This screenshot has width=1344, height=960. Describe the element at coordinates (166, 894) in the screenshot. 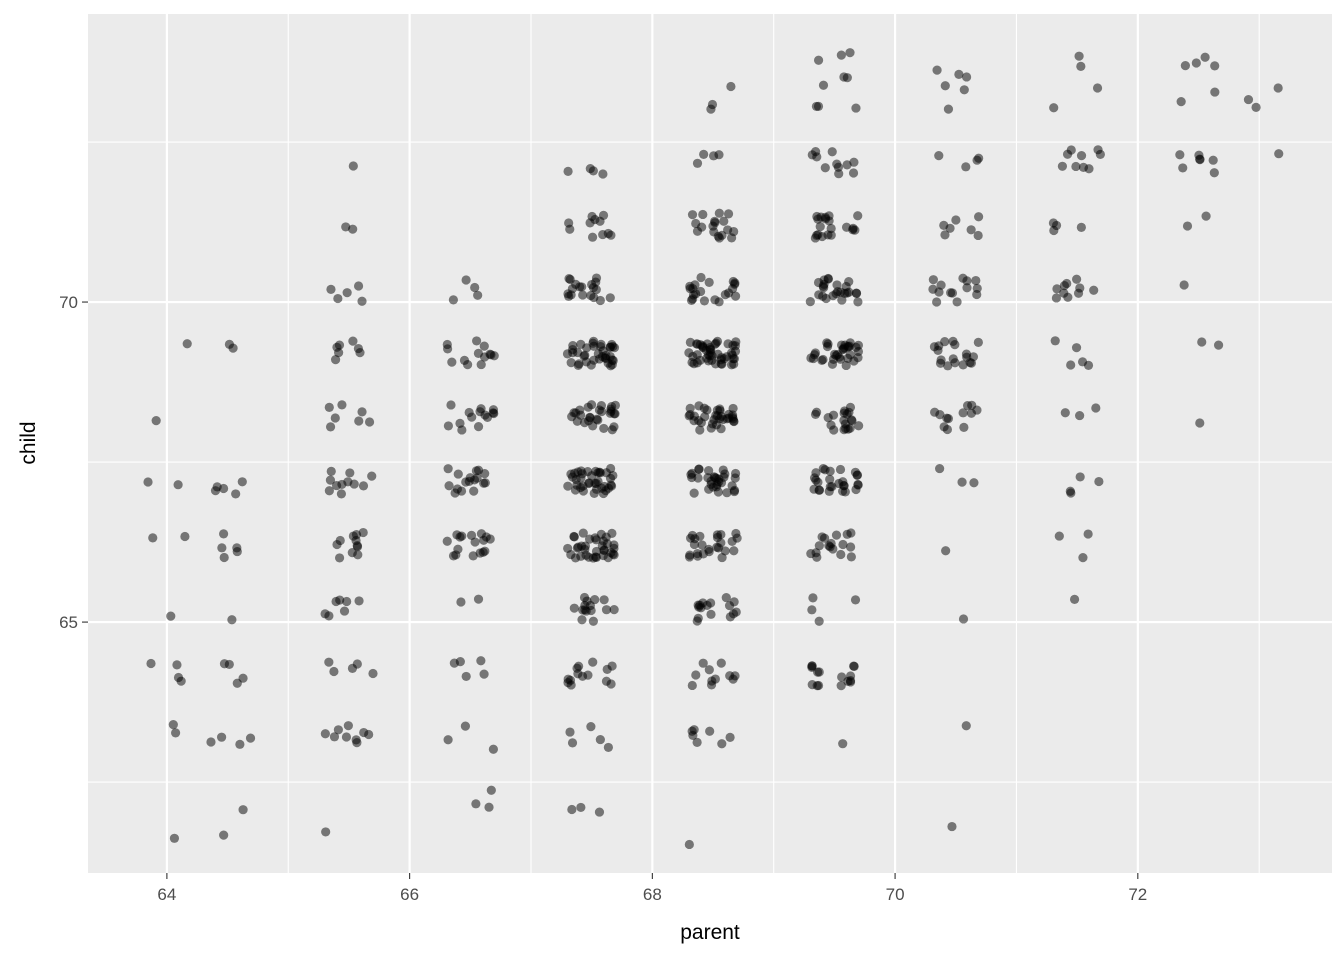

I see `x-tick-label: 64` at that location.